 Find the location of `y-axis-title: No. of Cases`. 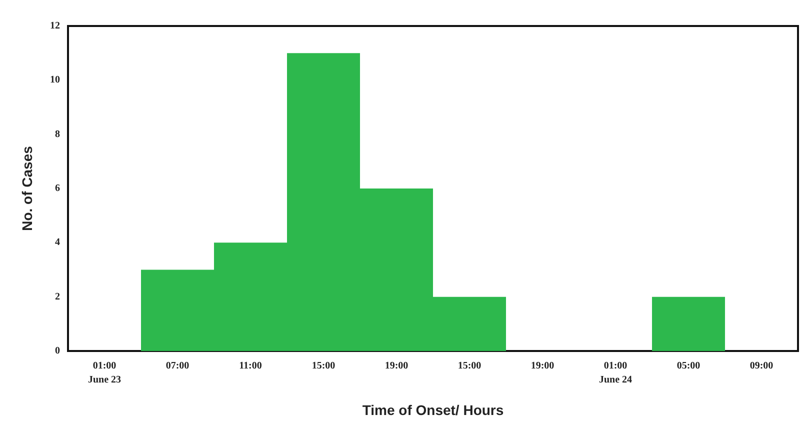

y-axis-title: No. of Cases is located at coordinates (27, 188).